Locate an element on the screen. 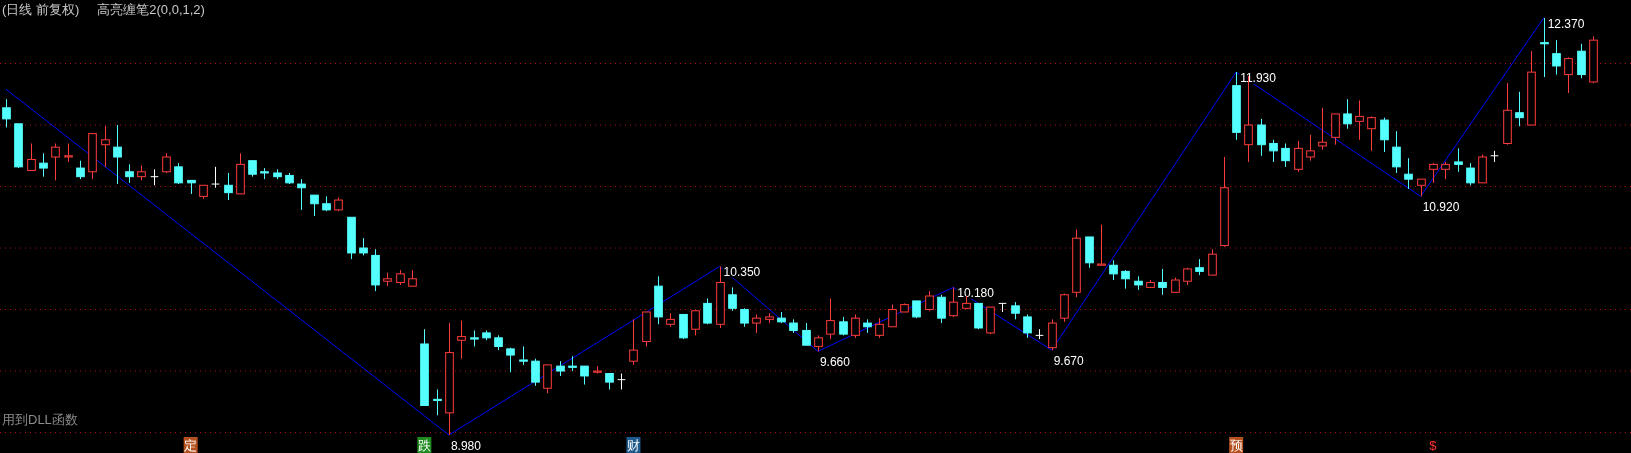 The image size is (1631, 453). chart-subtitle: 高亮缠笔2(0,0,1,2) is located at coordinates (151, 9).